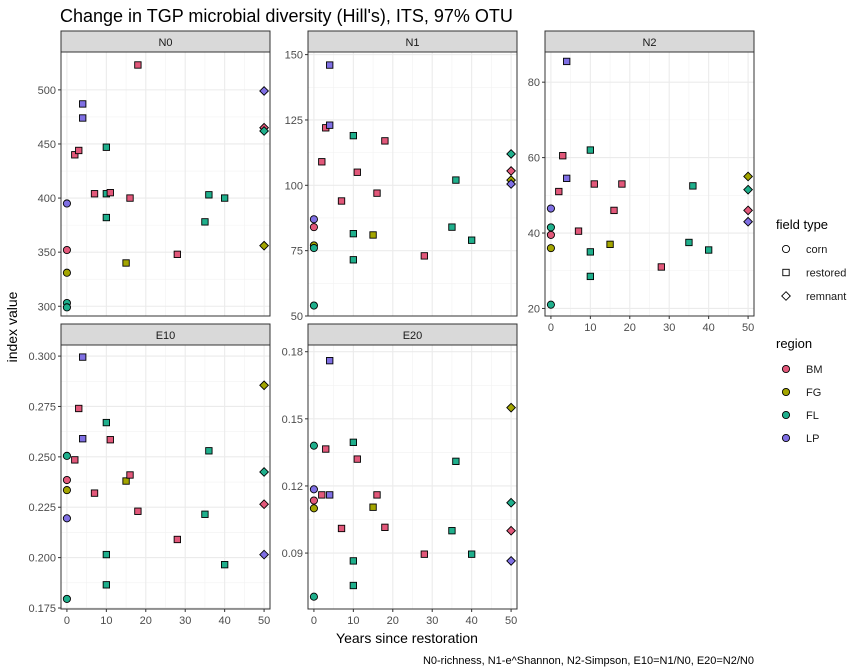 The width and height of the screenshot is (864, 672). What do you see at coordinates (42, 357) in the screenshot?
I see `y-tick-label: 0.300` at bounding box center [42, 357].